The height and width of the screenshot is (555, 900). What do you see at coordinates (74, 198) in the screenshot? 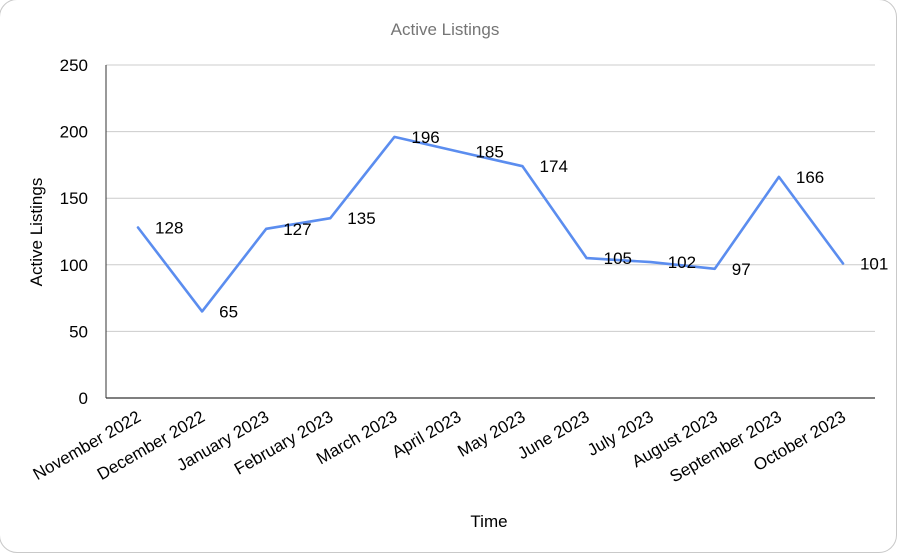
I see `y-tick-label: 150` at bounding box center [74, 198].